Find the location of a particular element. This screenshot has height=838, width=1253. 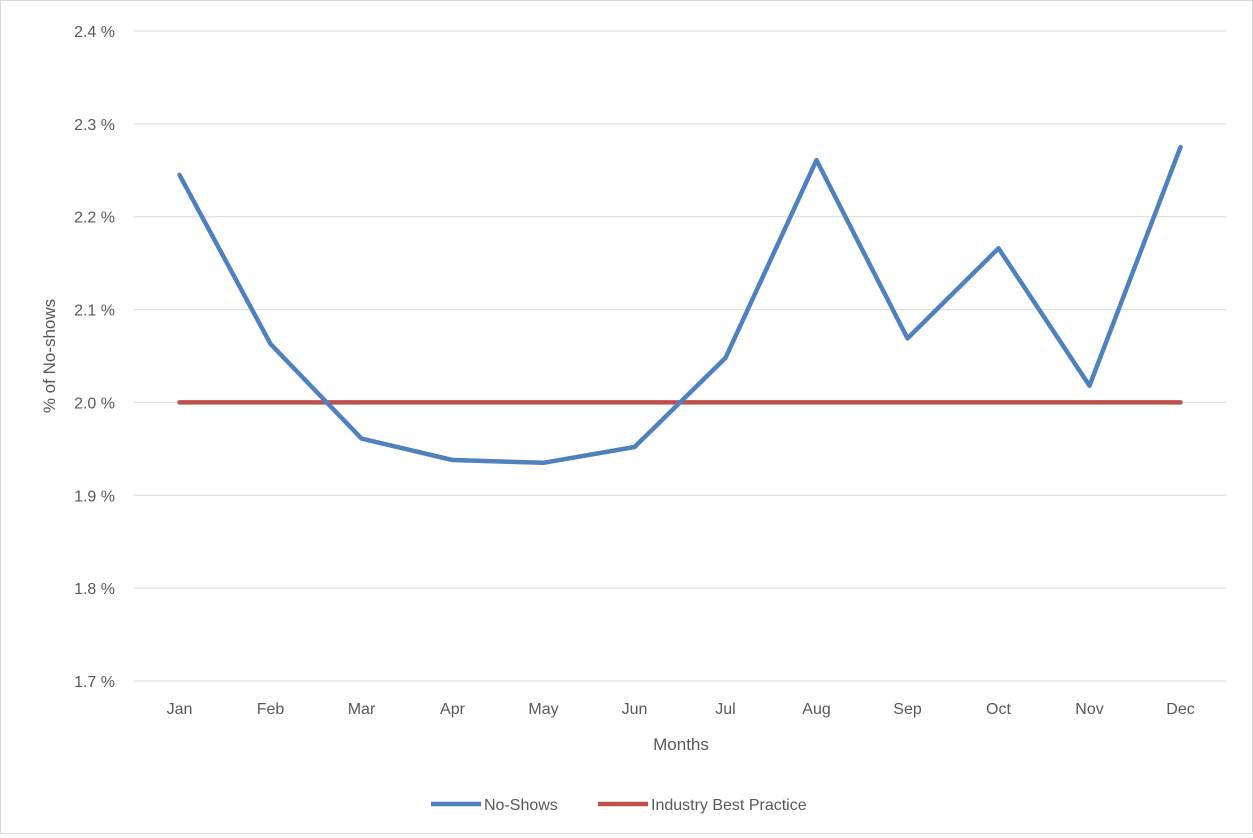

x-tick-label: Oct is located at coordinates (998, 709).